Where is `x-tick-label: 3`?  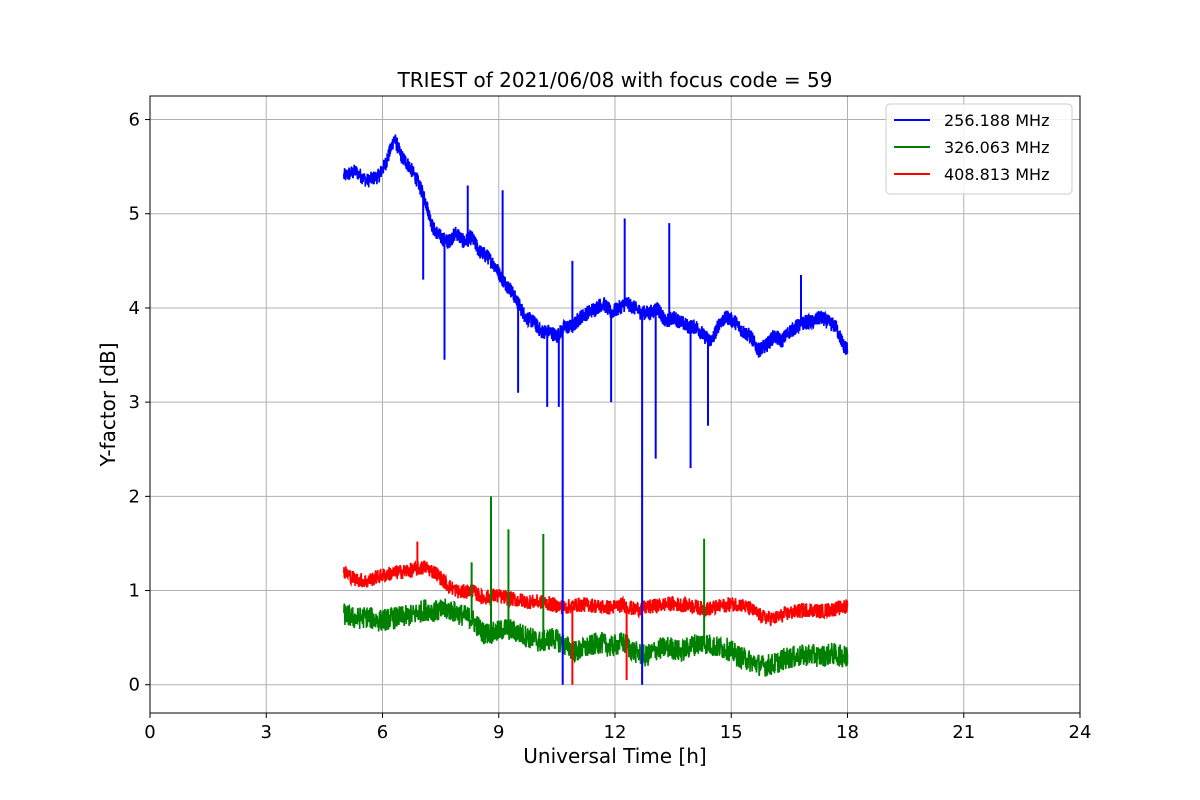
x-tick-label: 3 is located at coordinates (266, 732).